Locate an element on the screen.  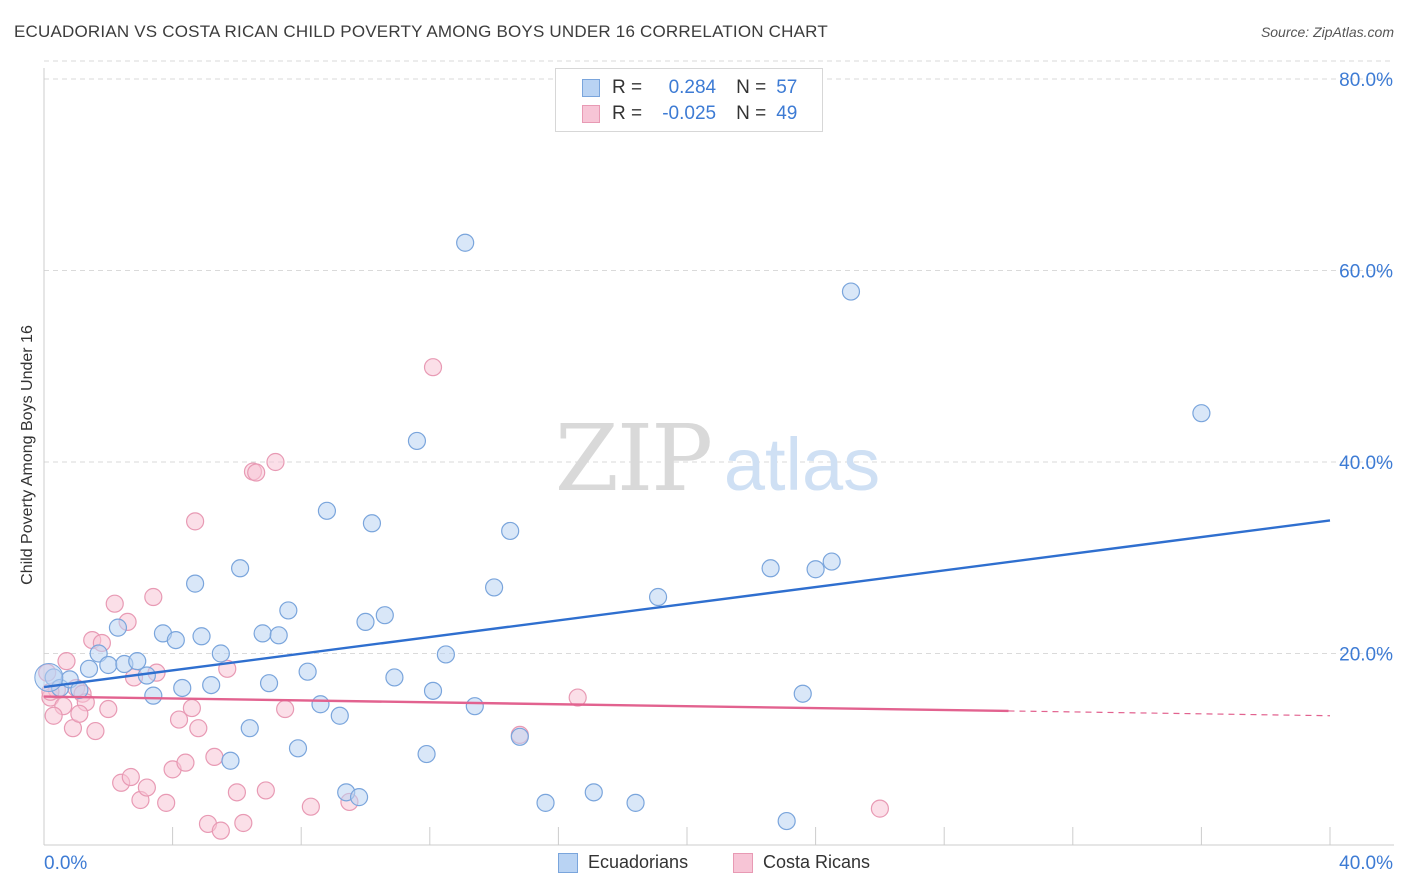
legend-item-ecuadorians: Ecuadorians is located at coordinates (623, 862).